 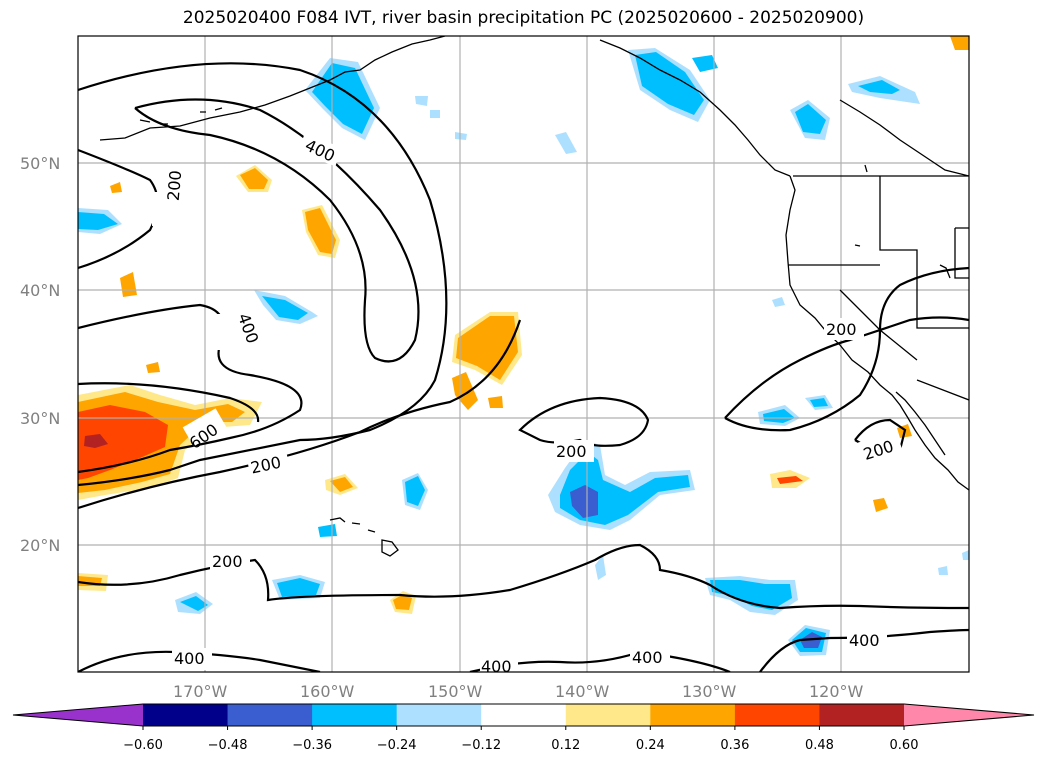 What do you see at coordinates (312, 745) in the screenshot?
I see `colorbar-tick-label: −0.36` at bounding box center [312, 745].